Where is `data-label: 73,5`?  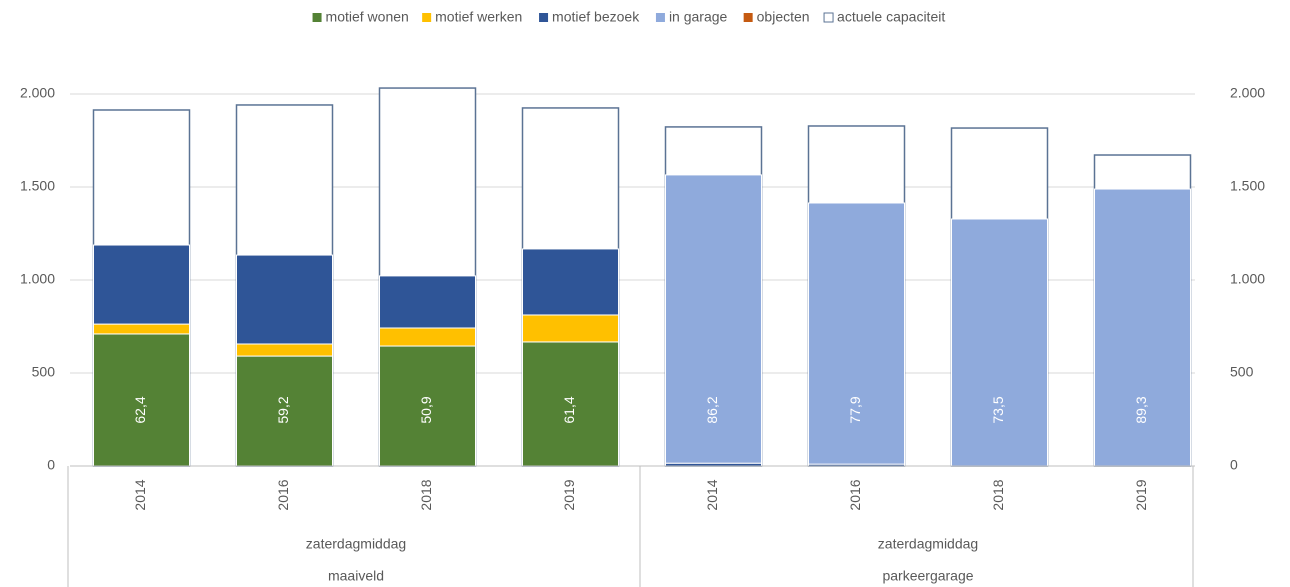
data-label: 73,5 is located at coordinates (998, 409).